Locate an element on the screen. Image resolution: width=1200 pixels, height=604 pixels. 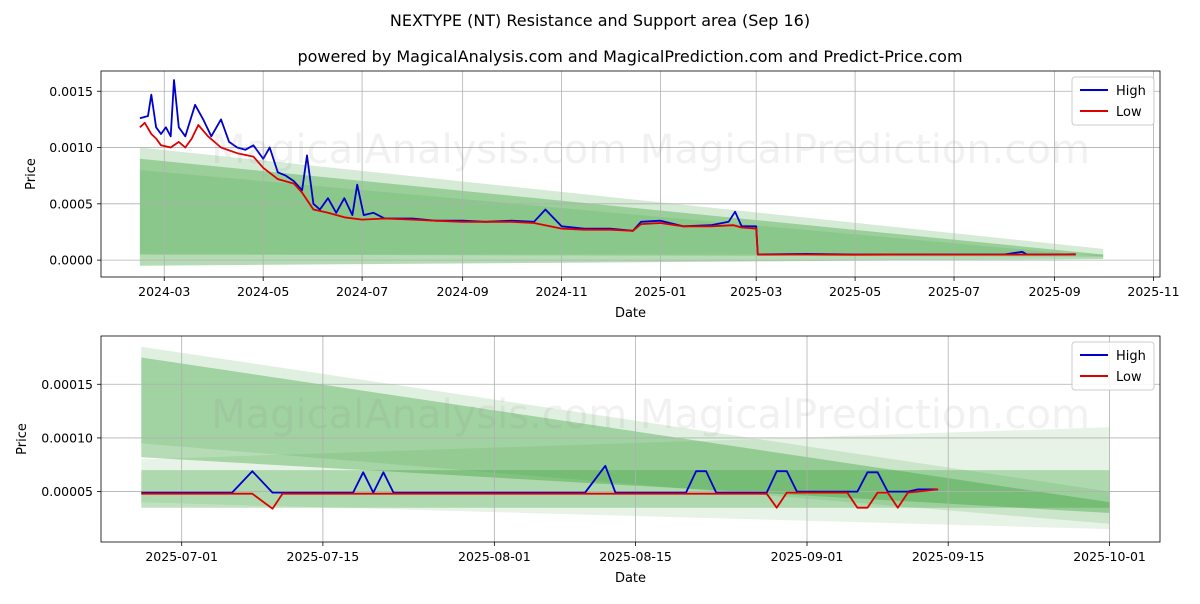
x-tick-label: 2024-11 is located at coordinates (561, 291).